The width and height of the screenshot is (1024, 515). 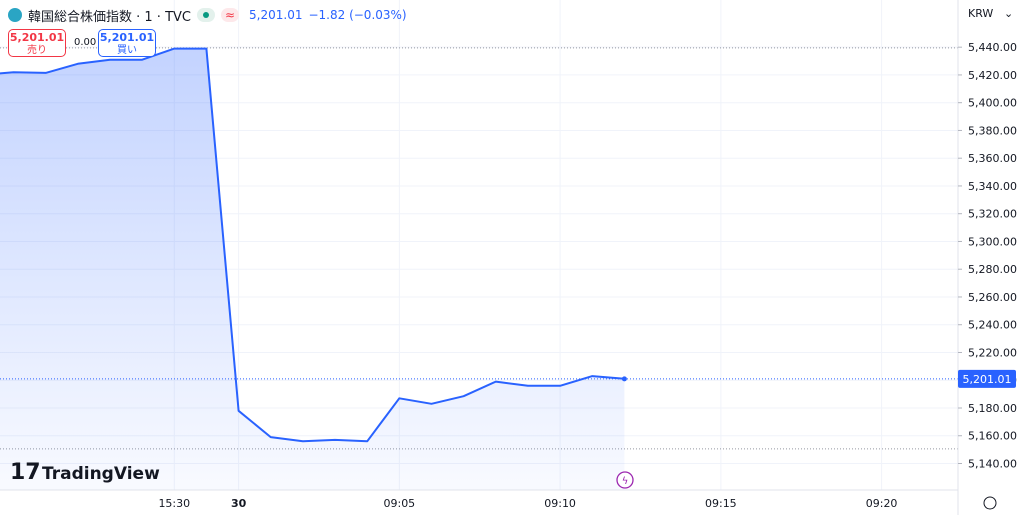 What do you see at coordinates (990, 503) in the screenshot?
I see `settings-icon` at bounding box center [990, 503].